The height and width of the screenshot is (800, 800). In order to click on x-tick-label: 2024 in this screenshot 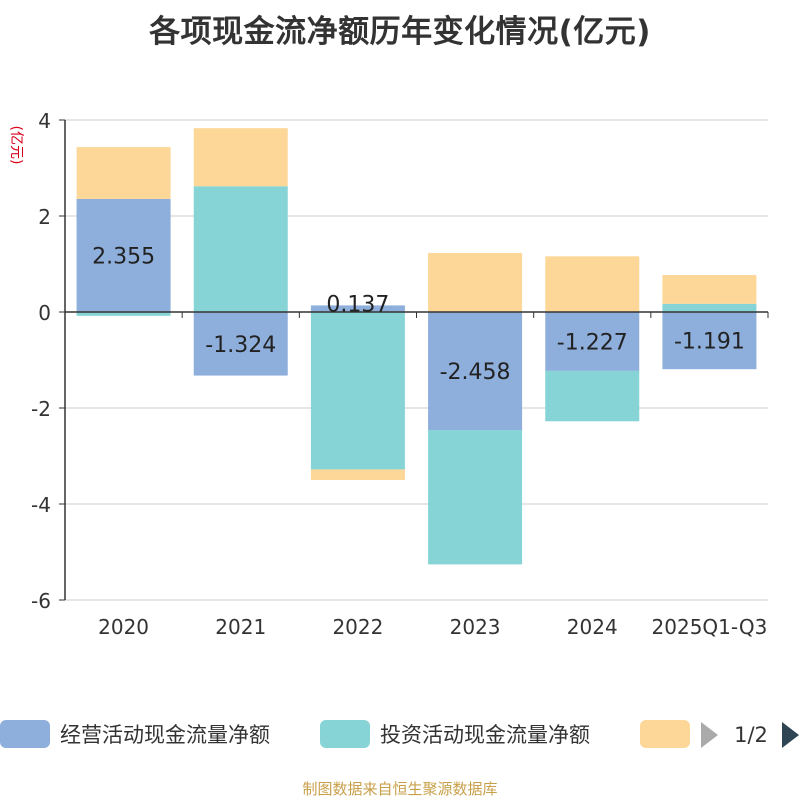, I will do `click(592, 627)`.